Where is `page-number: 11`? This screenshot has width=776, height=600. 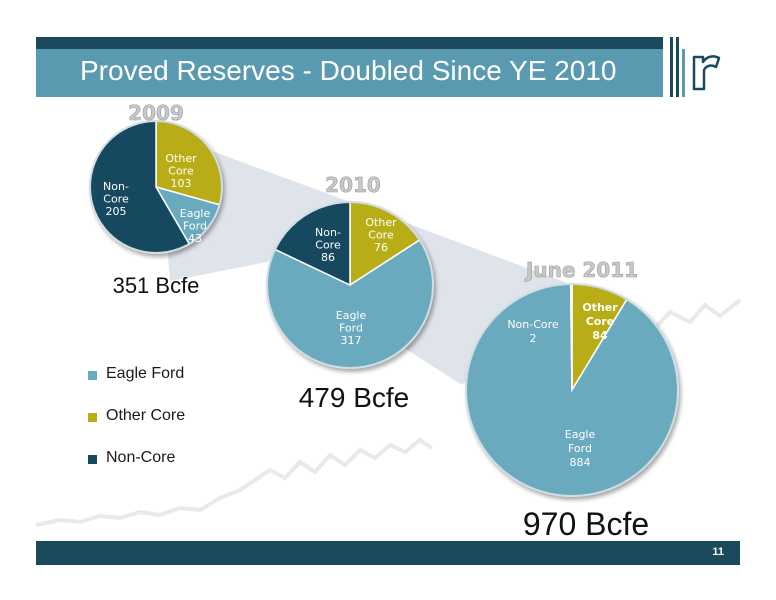 page-number: 11 is located at coordinates (718, 552).